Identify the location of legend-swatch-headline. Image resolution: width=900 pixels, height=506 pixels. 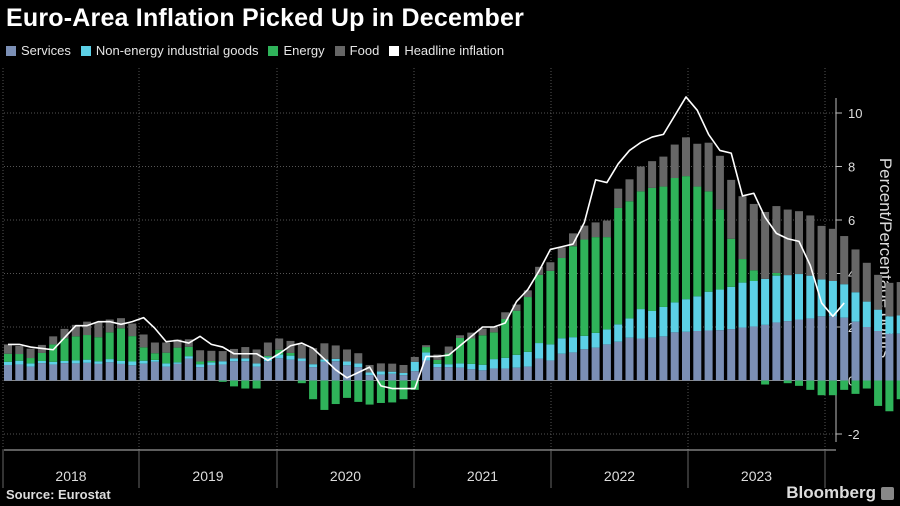
(394, 50).